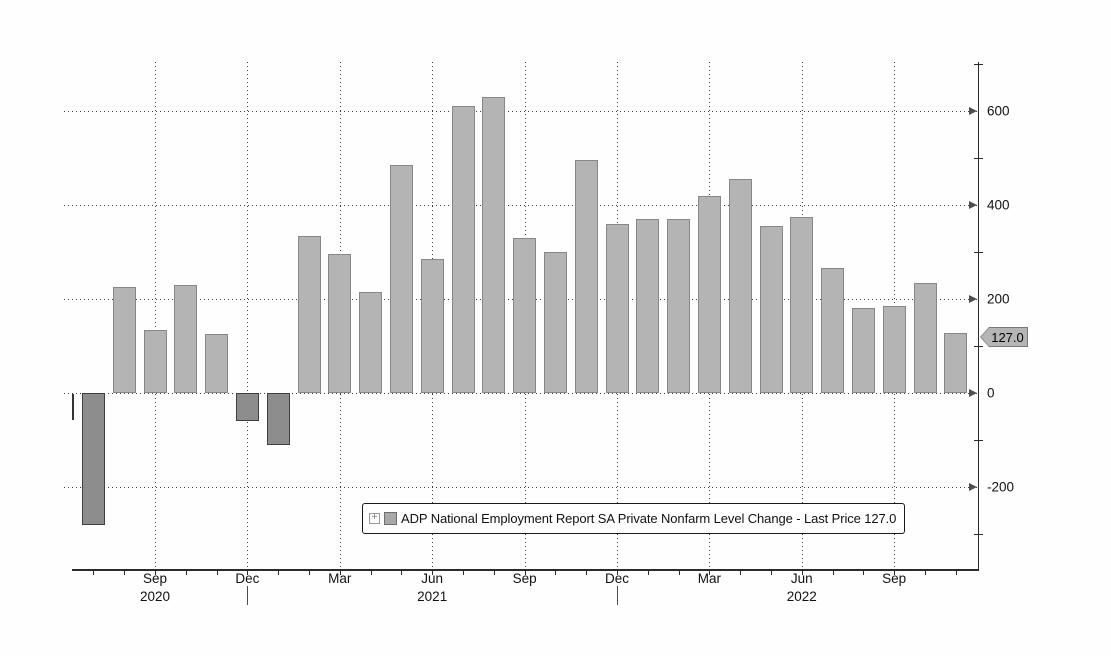 This screenshot has height=656, width=1111. I want to click on x-axis-label-mar-2021: Mar, so click(340, 578).